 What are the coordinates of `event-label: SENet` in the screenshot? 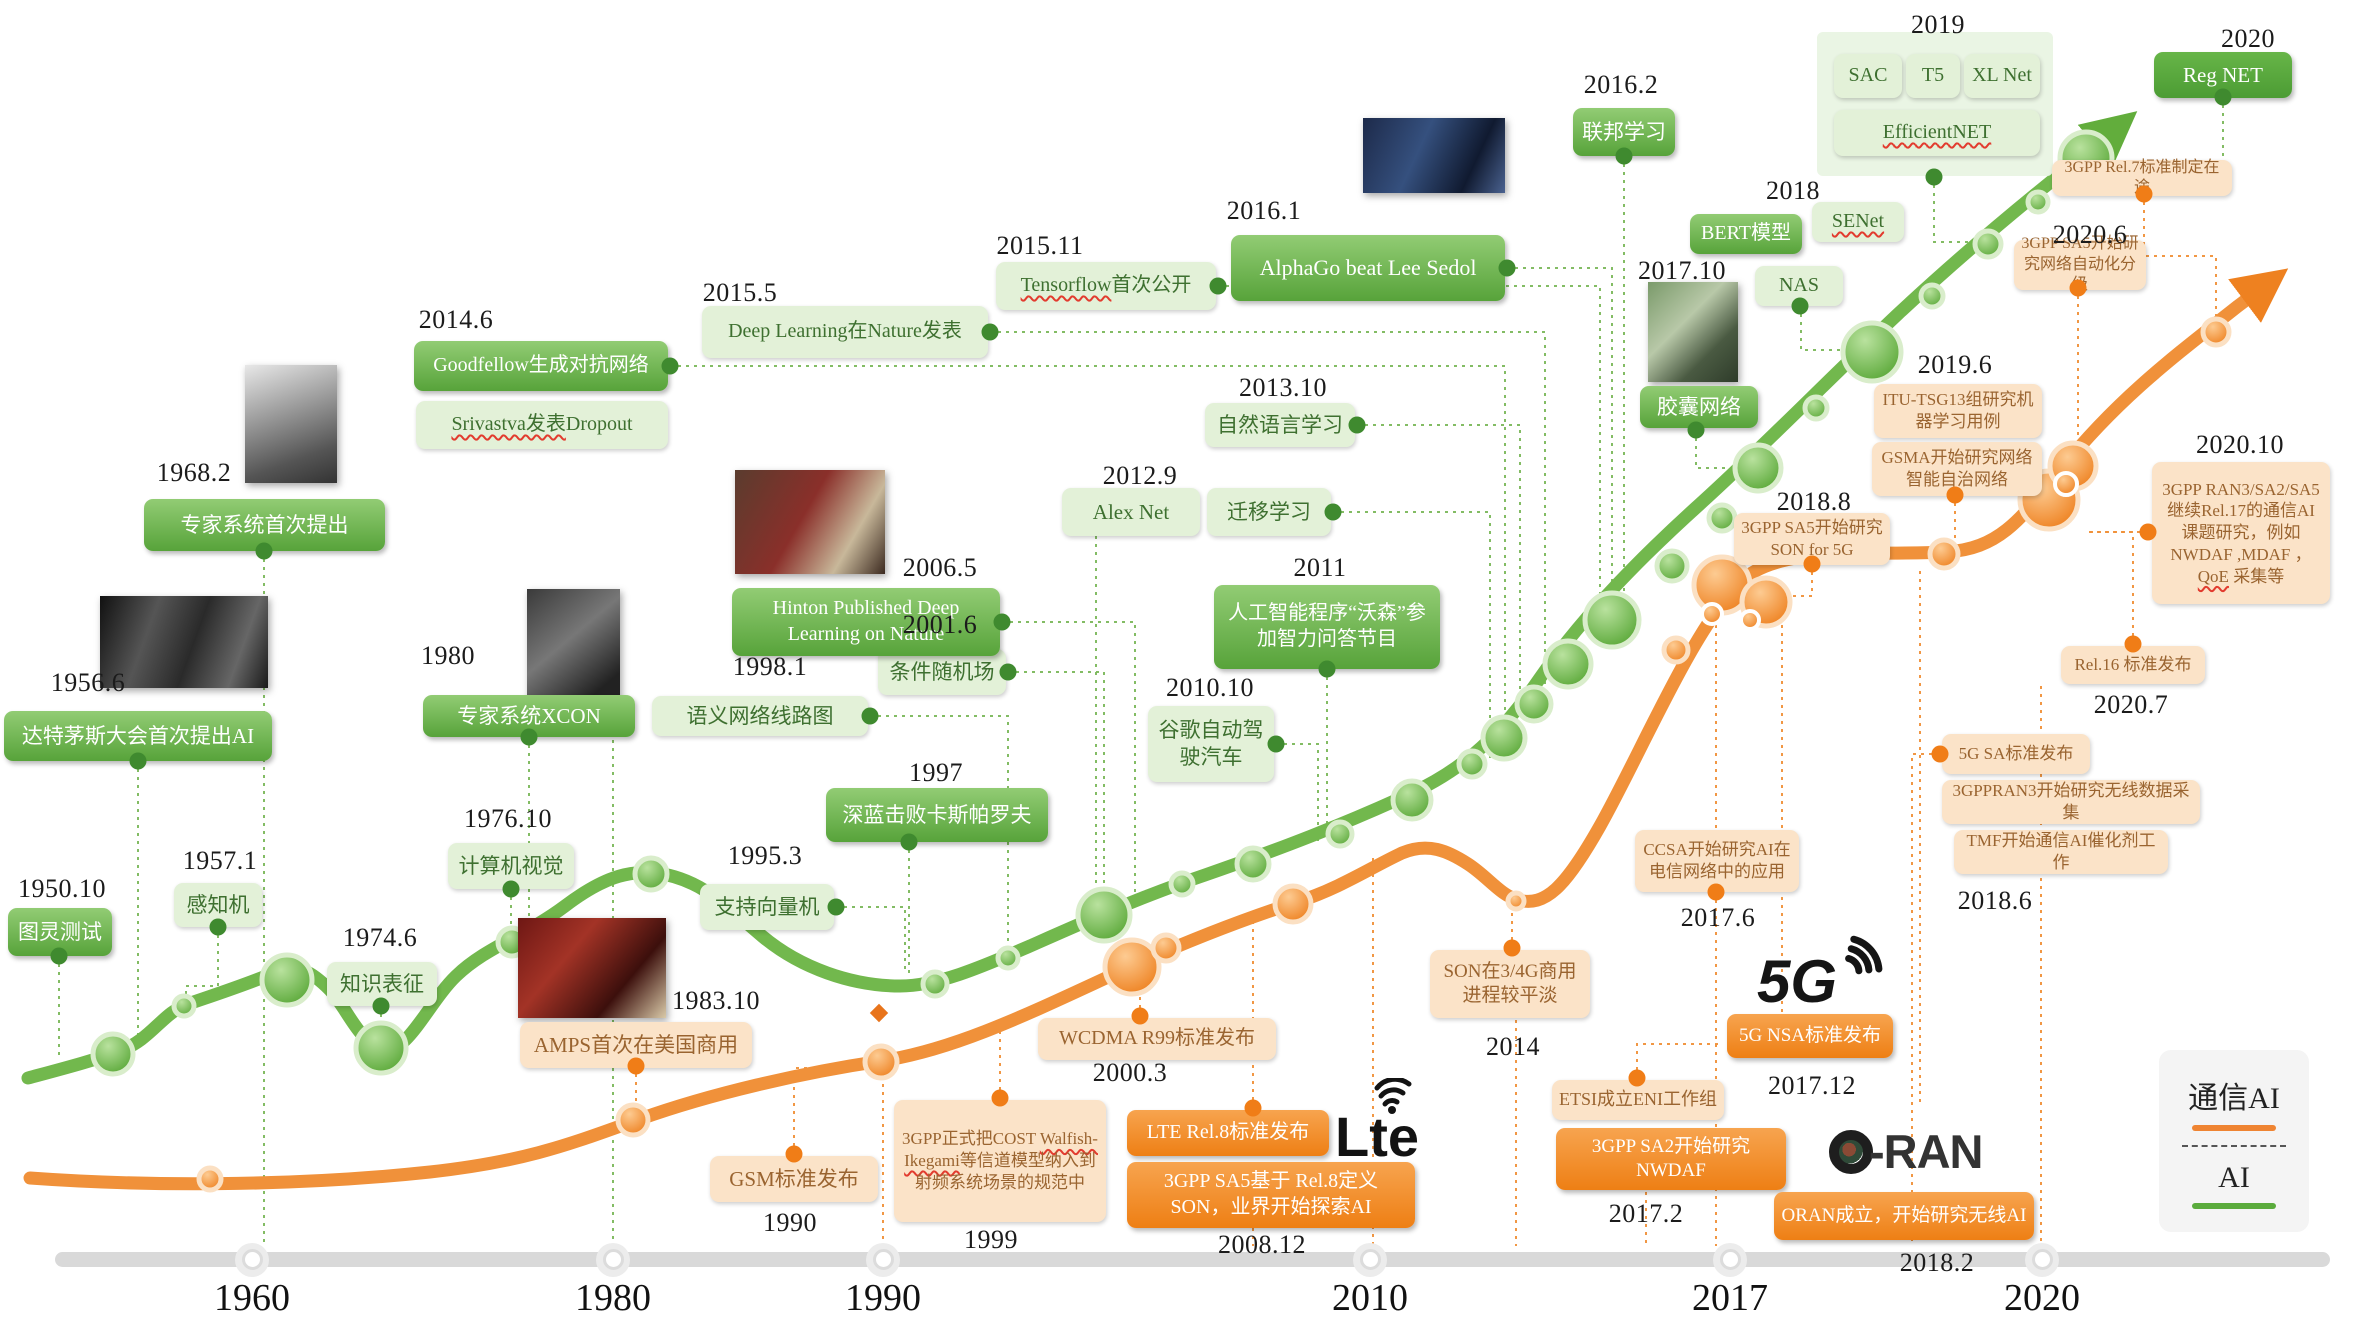 It's located at (1858, 222).